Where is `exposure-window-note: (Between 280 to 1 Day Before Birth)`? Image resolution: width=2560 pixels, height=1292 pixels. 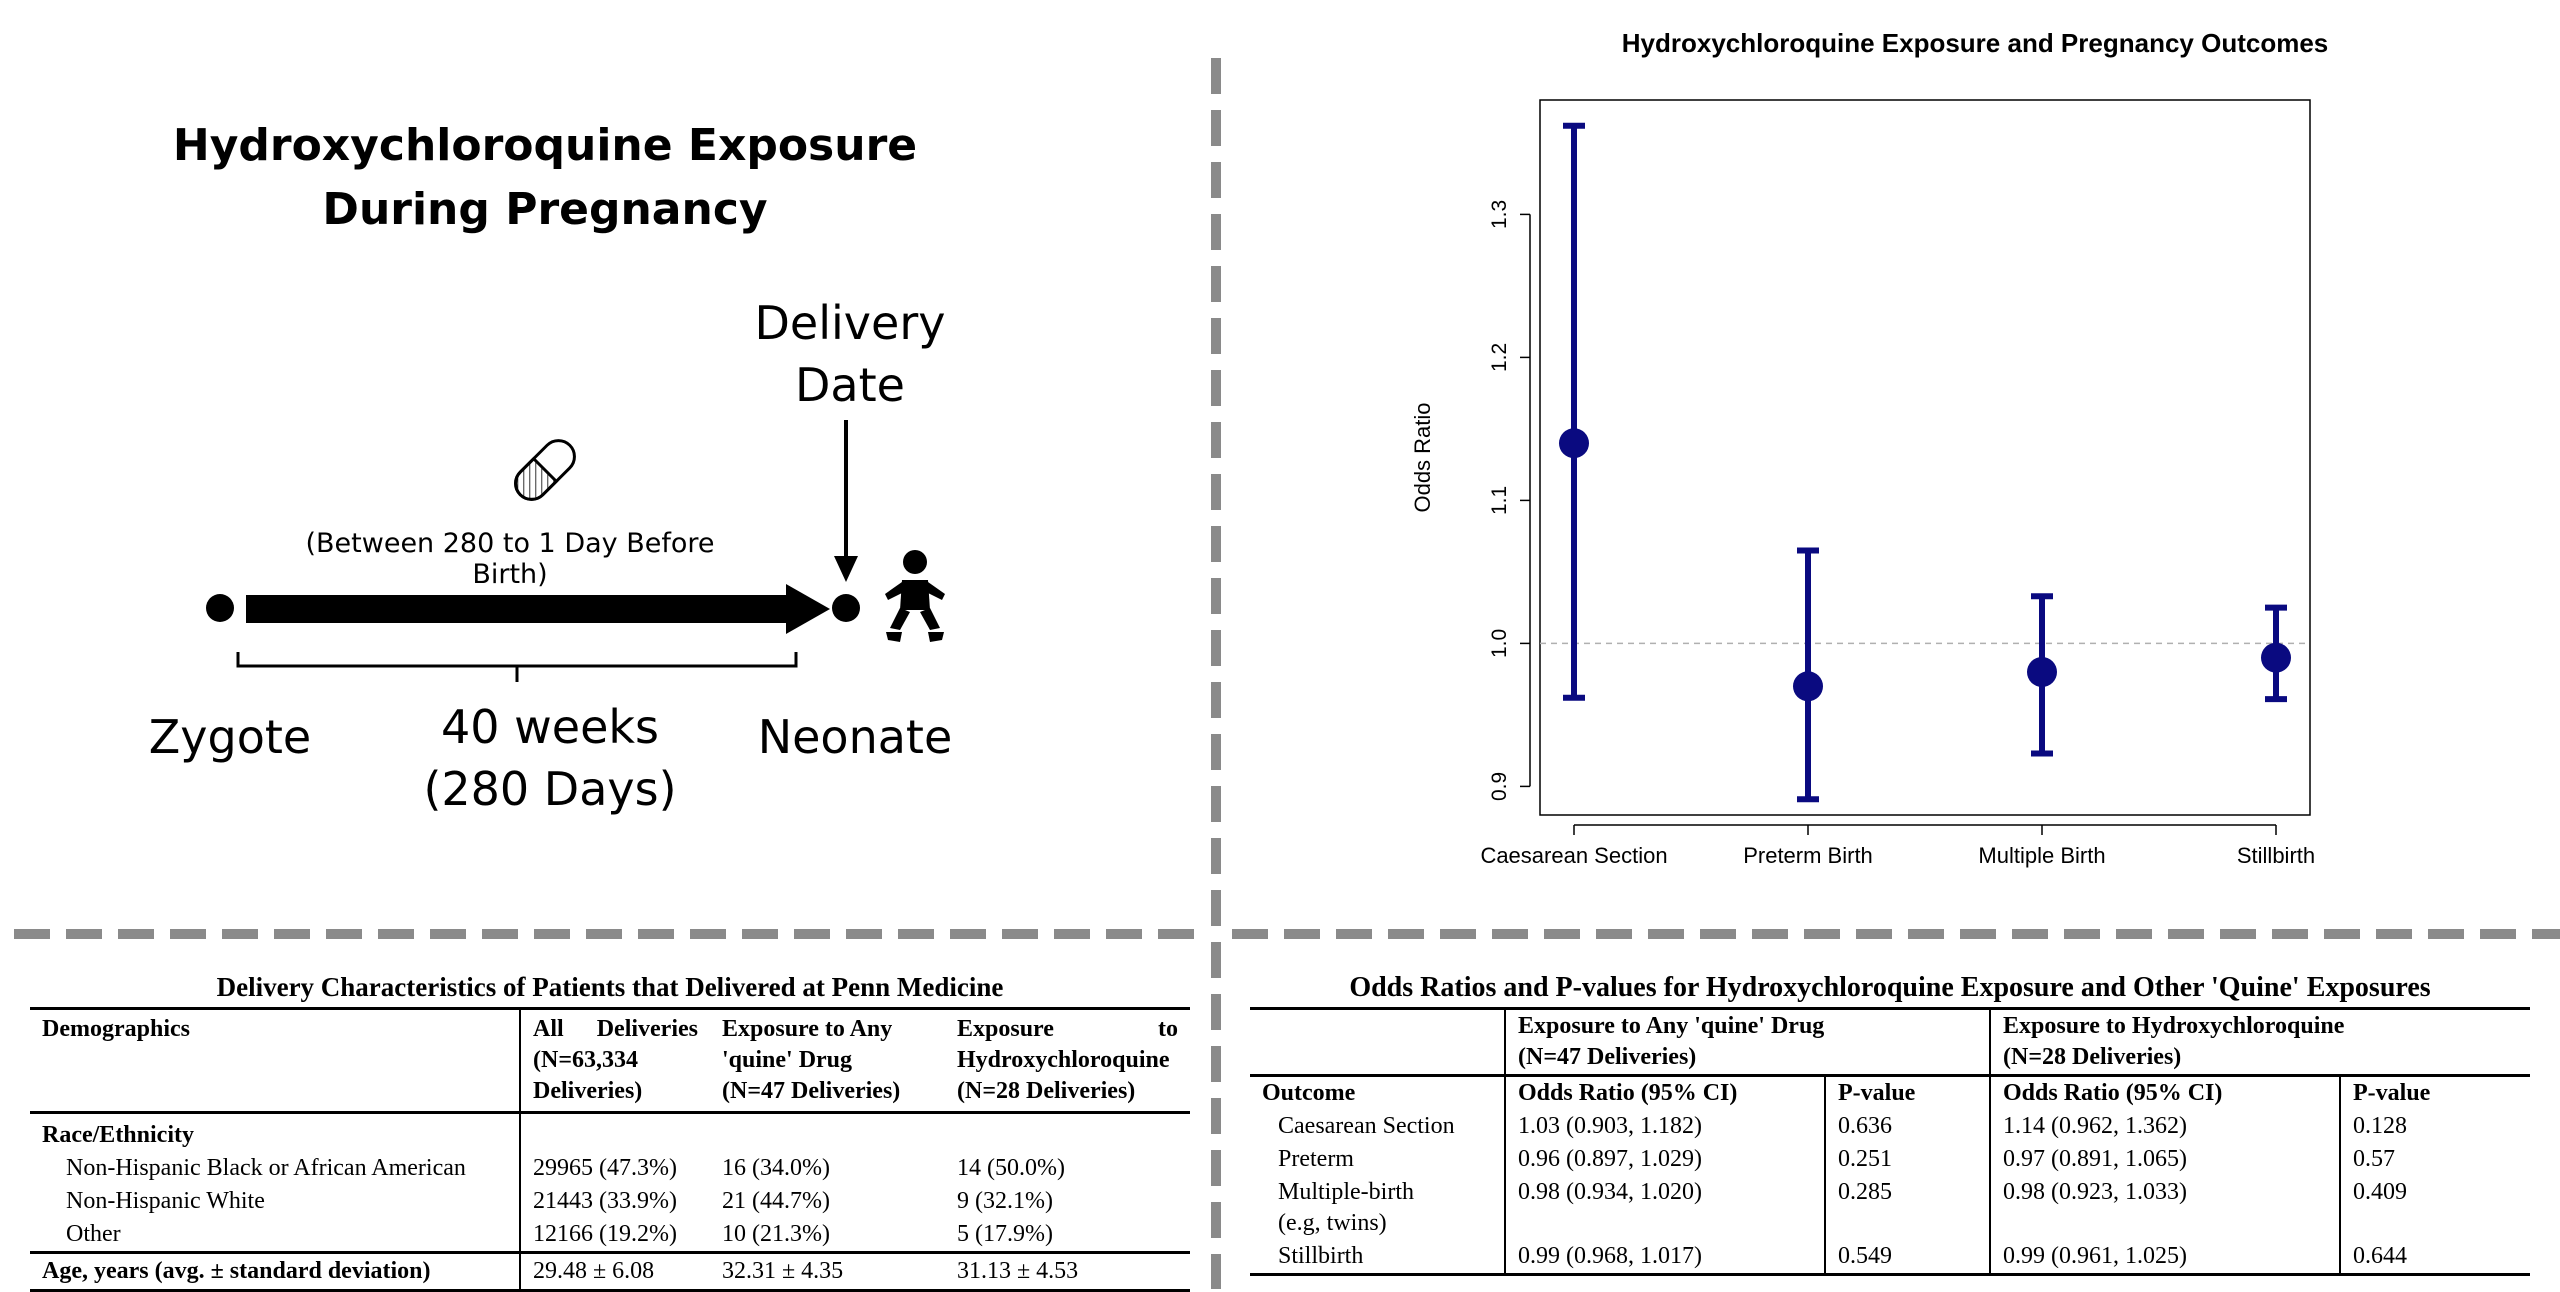
exposure-window-note: (Between 280 to 1 Day Before Birth) is located at coordinates (510, 559).